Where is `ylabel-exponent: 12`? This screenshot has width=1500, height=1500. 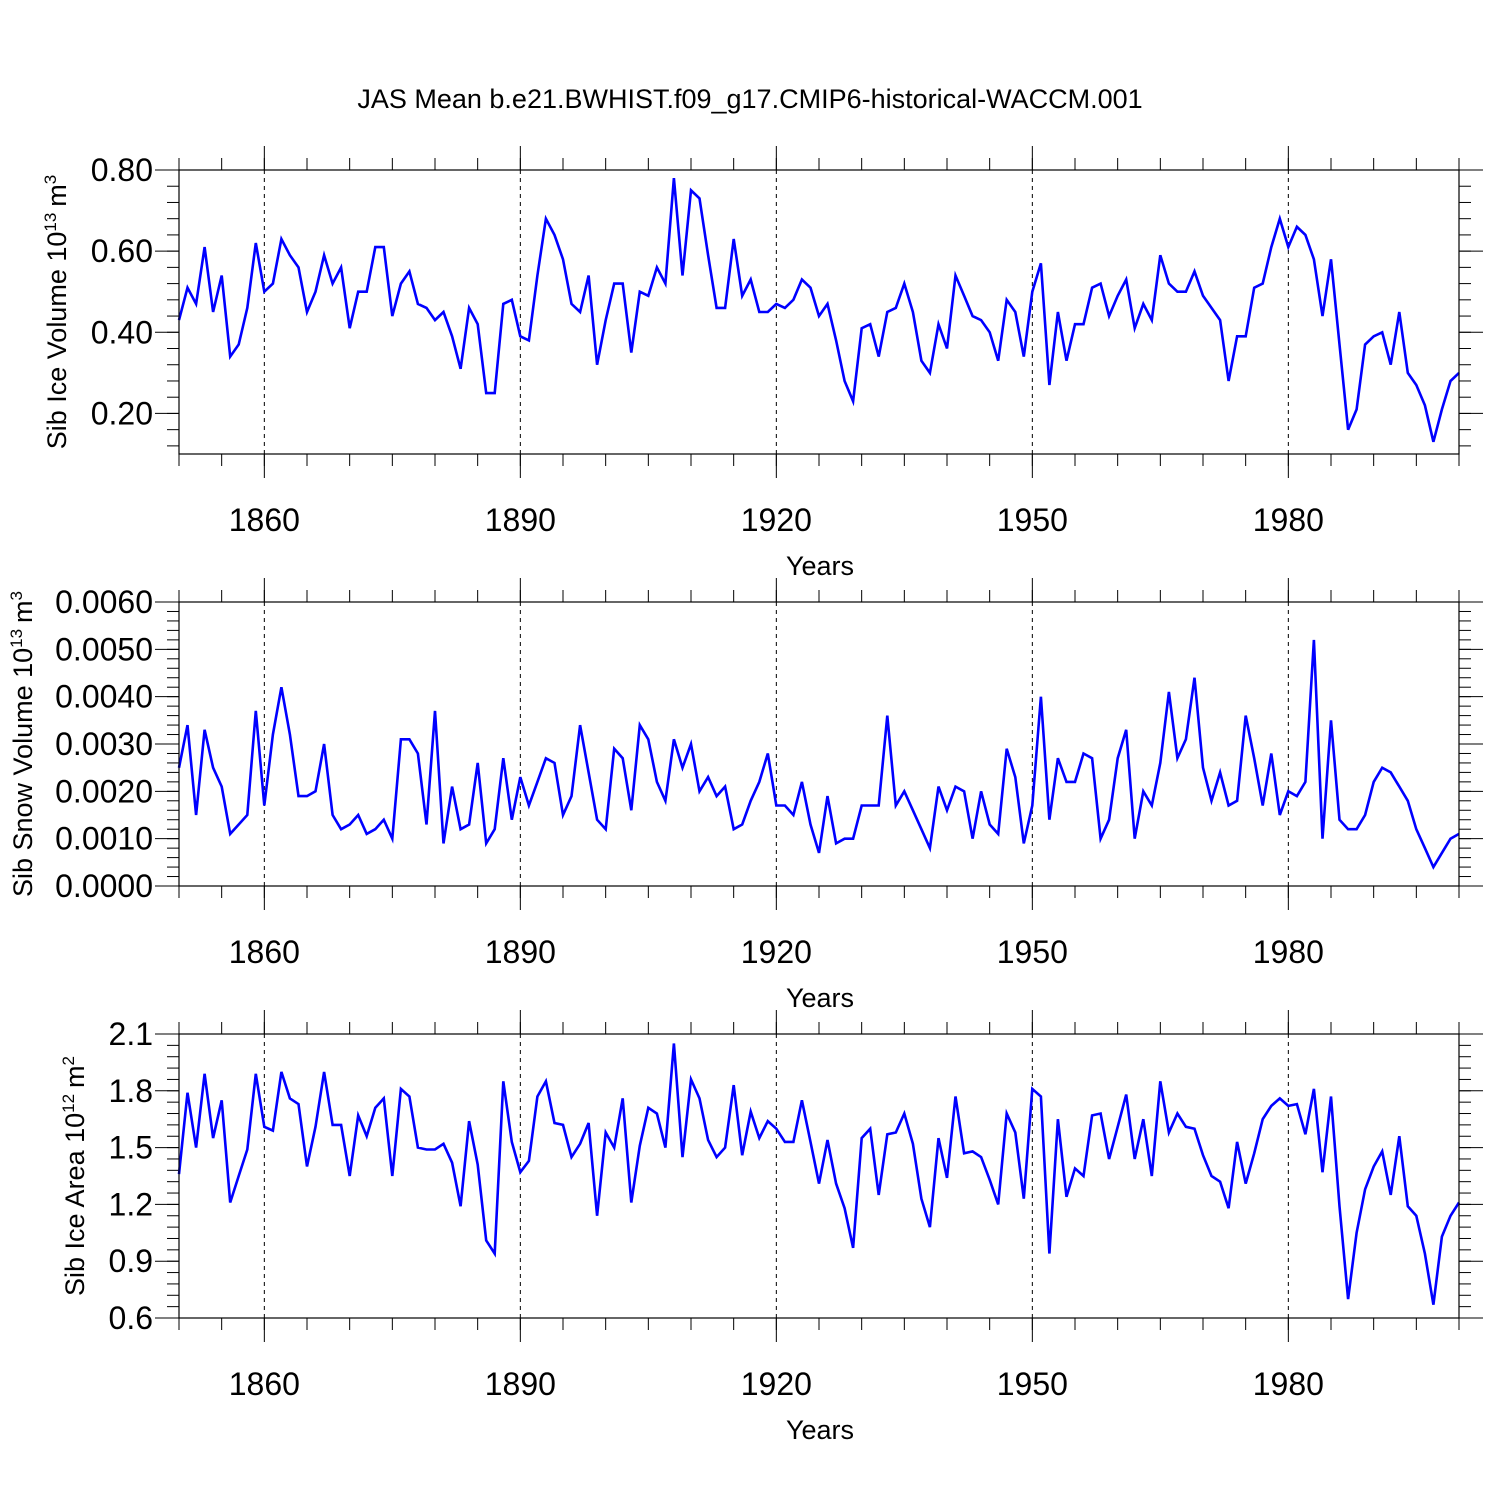 ylabel-exponent: 12 is located at coordinates (68, 1103).